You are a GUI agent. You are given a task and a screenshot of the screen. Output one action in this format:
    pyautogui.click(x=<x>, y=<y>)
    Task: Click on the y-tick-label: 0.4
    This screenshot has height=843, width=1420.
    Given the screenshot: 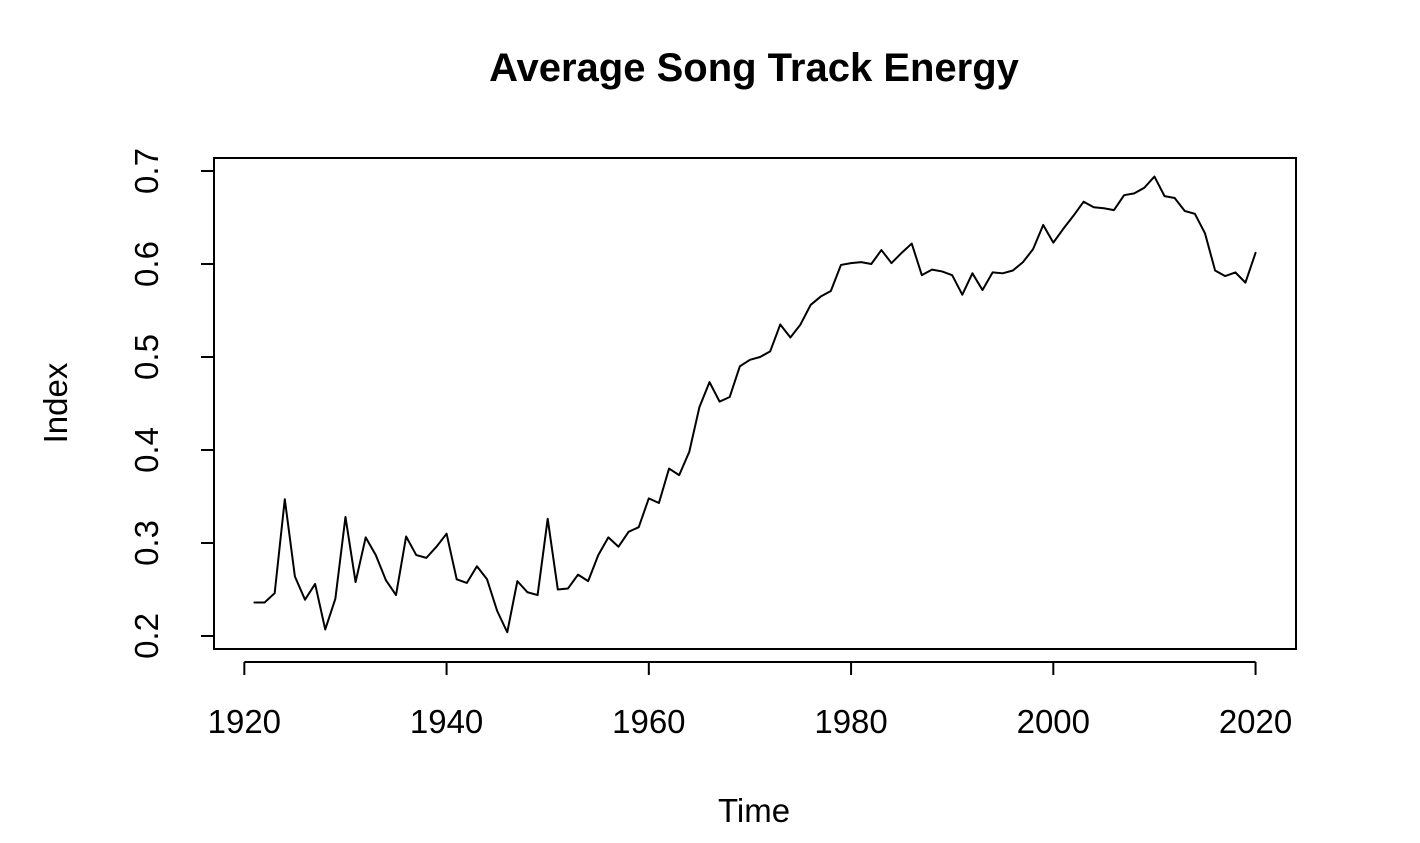 What is the action you would take?
    pyautogui.click(x=146, y=450)
    